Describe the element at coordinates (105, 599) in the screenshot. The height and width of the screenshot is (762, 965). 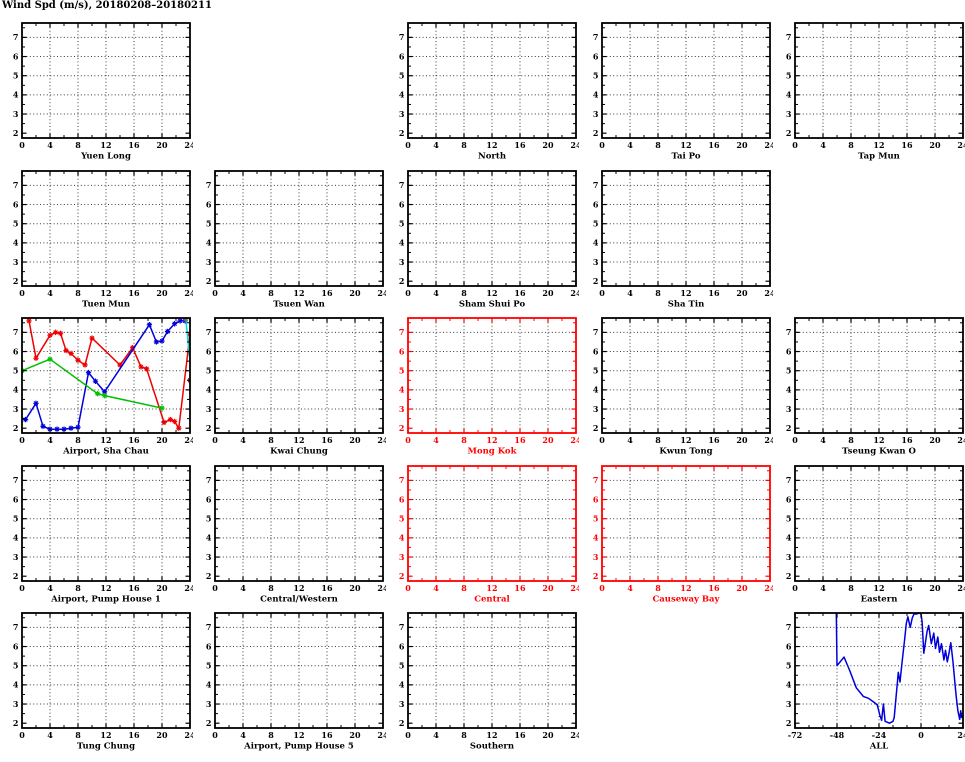
I see `panel-title: Airport, Pump House 1` at that location.